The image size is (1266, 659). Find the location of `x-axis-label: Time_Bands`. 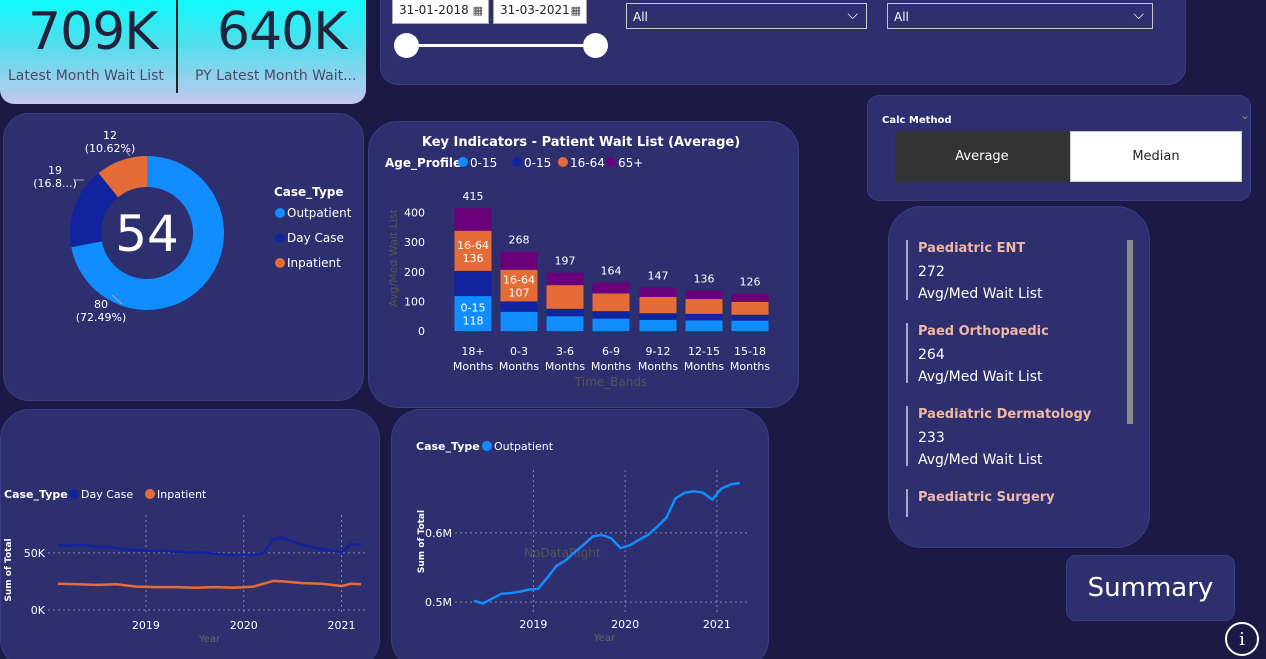

x-axis-label: Time_Bands is located at coordinates (610, 382).